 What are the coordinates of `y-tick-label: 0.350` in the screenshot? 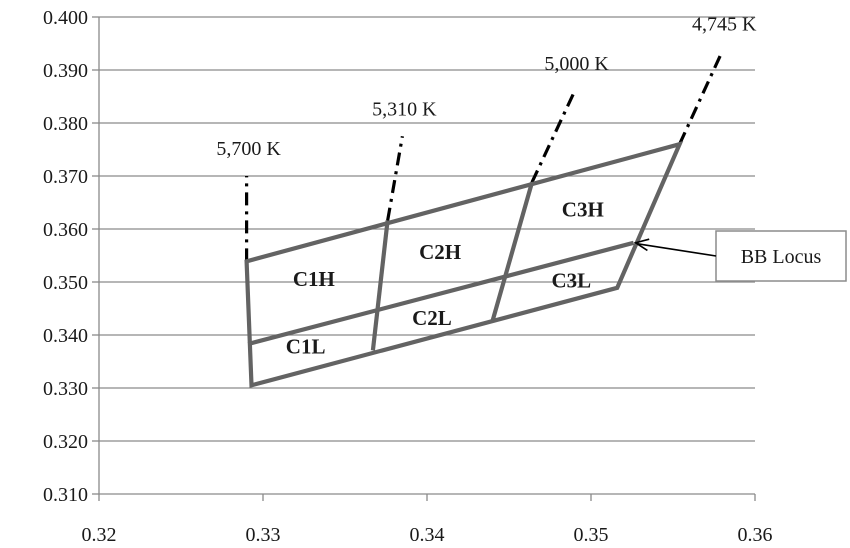 It's located at (65, 283).